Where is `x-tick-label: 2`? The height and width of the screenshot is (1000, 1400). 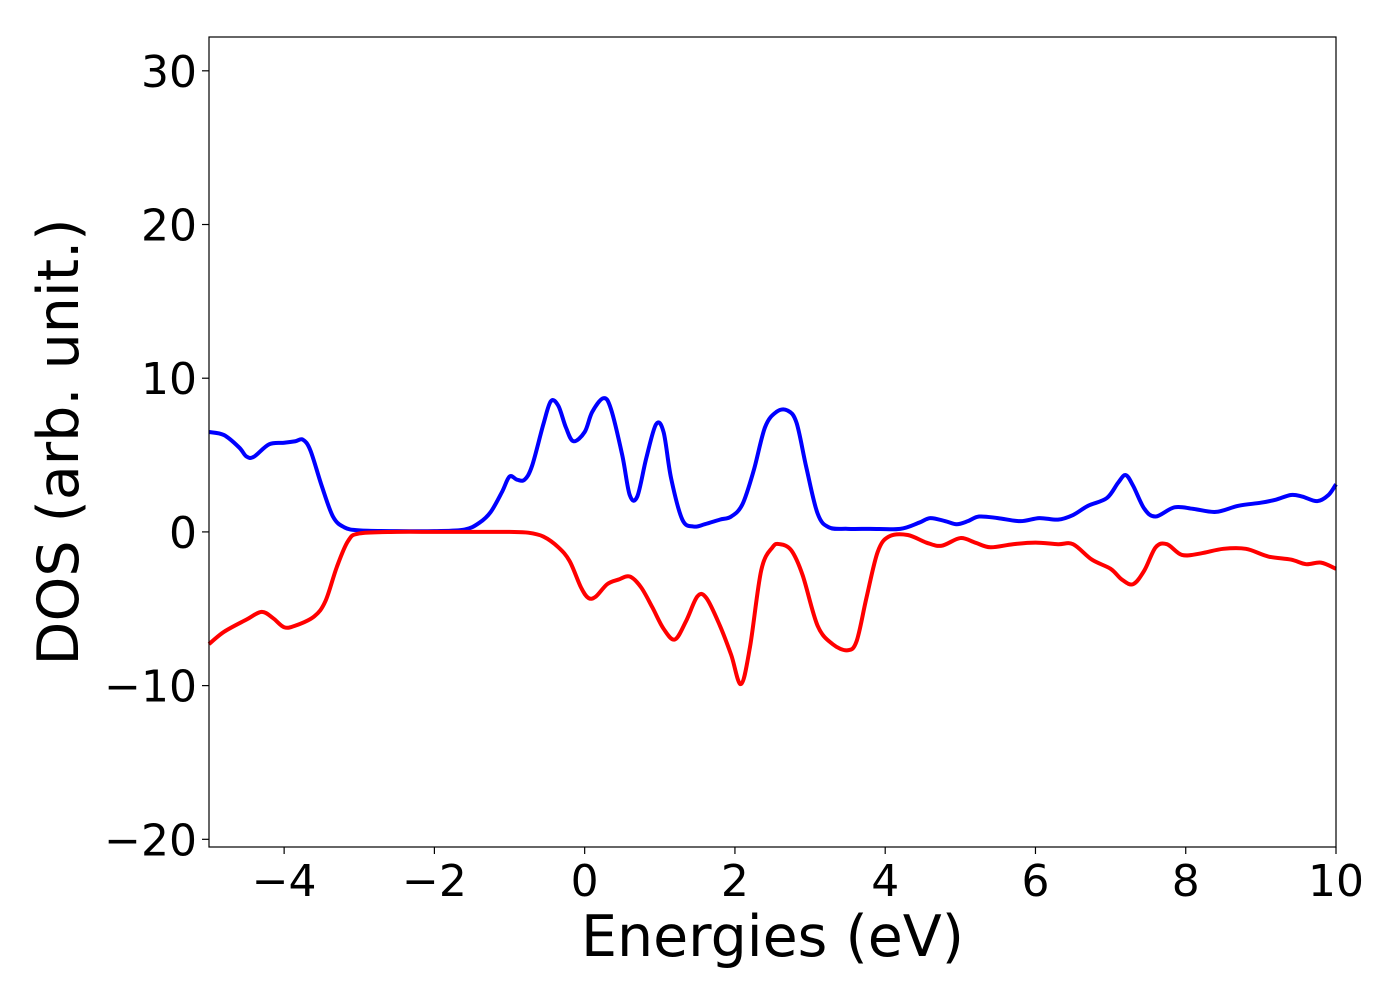
x-tick-label: 2 is located at coordinates (735, 881).